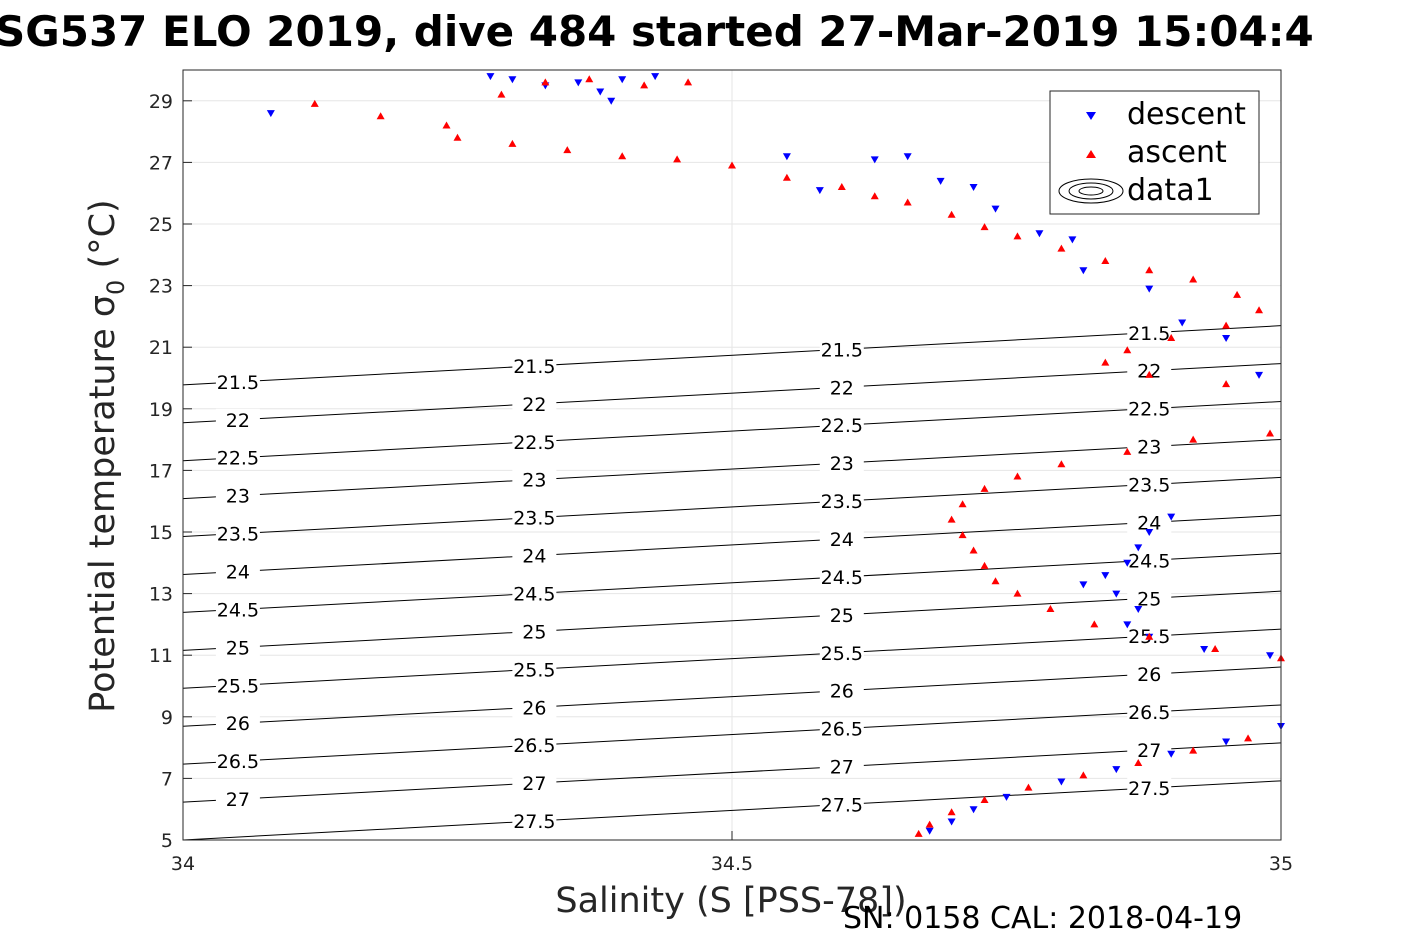 The height and width of the screenshot is (945, 1417). What do you see at coordinates (161, 595) in the screenshot?
I see `y-tick-label: 13` at bounding box center [161, 595].